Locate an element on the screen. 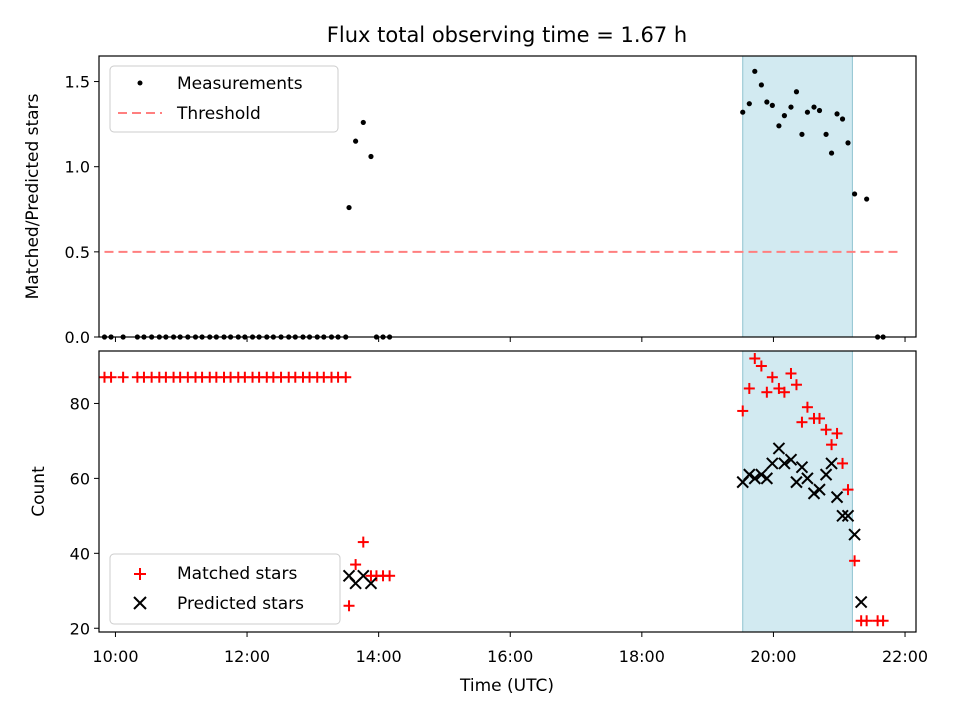  x-axis-label: Time (UTC) is located at coordinates (506, 686).